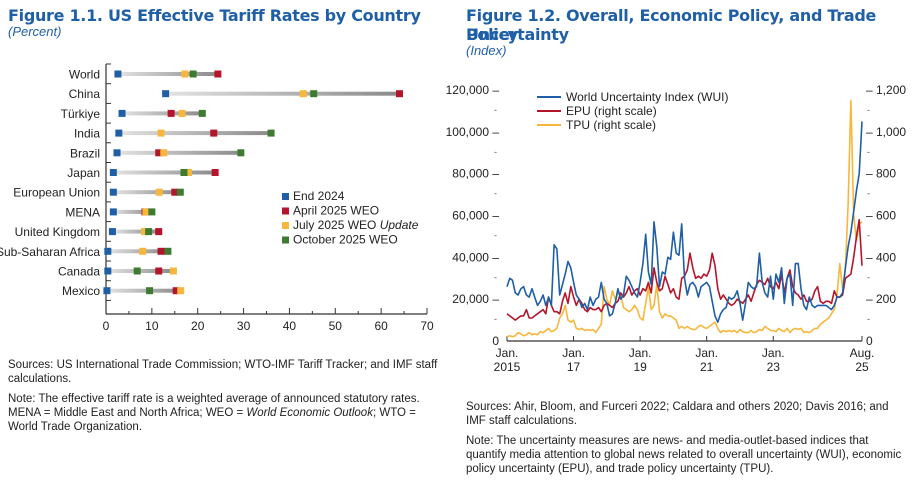  I want to click on y-left-tick-label: 20,000 –, so click(475, 299).